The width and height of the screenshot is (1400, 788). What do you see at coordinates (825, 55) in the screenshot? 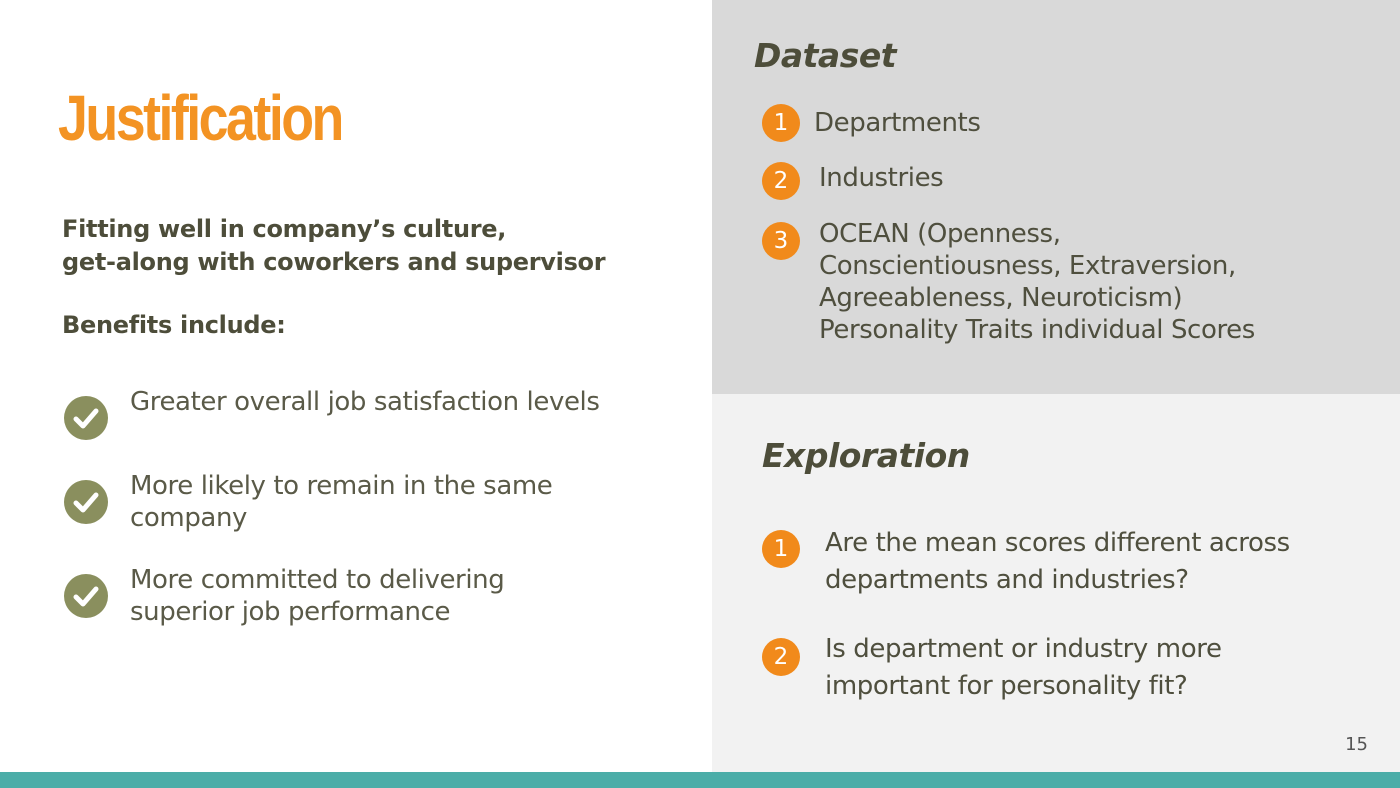
I see `dataset-title: Dataset` at bounding box center [825, 55].